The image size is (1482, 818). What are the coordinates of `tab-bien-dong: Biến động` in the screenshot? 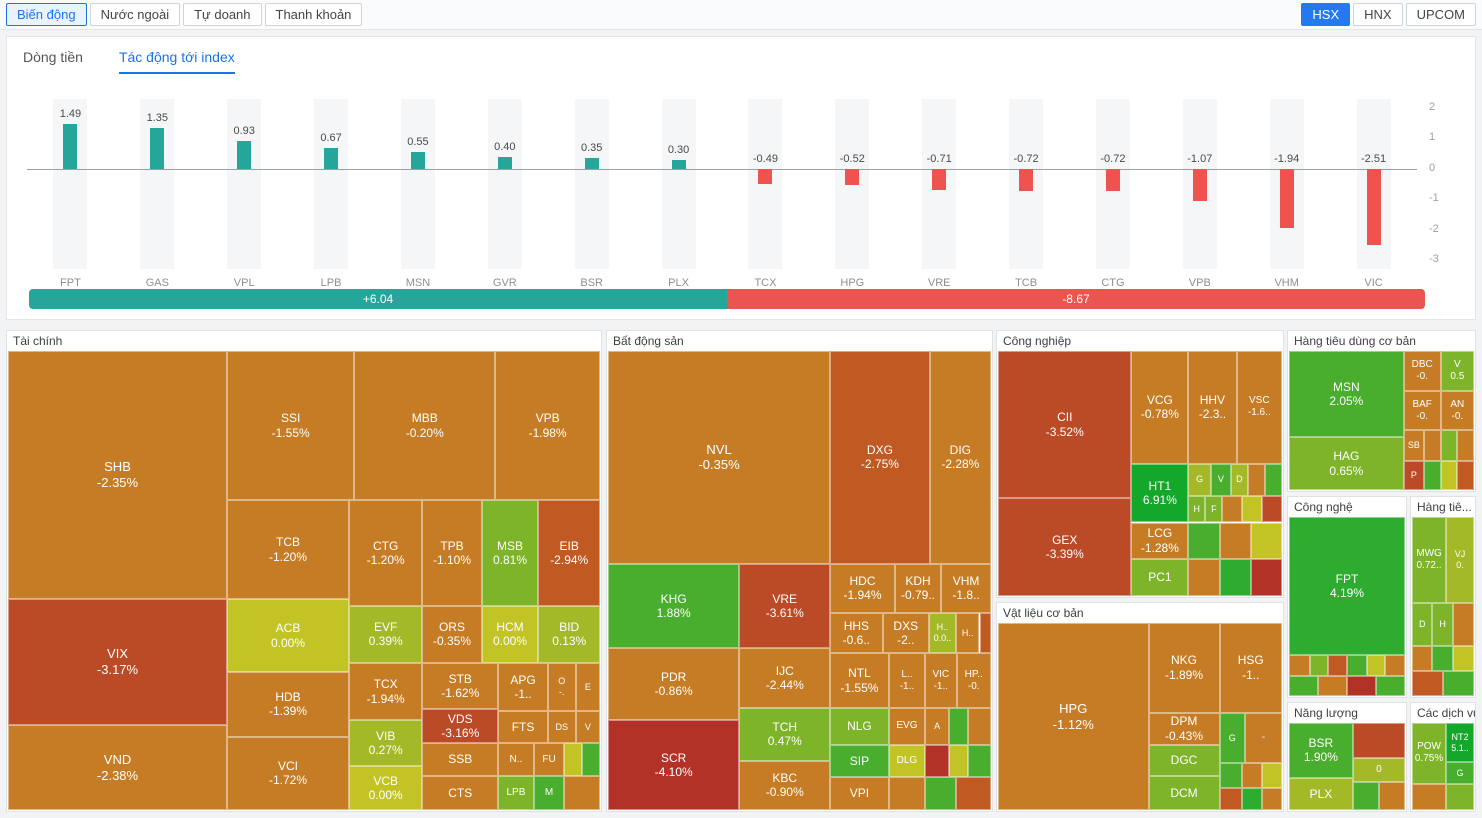 It's located at (46, 14).